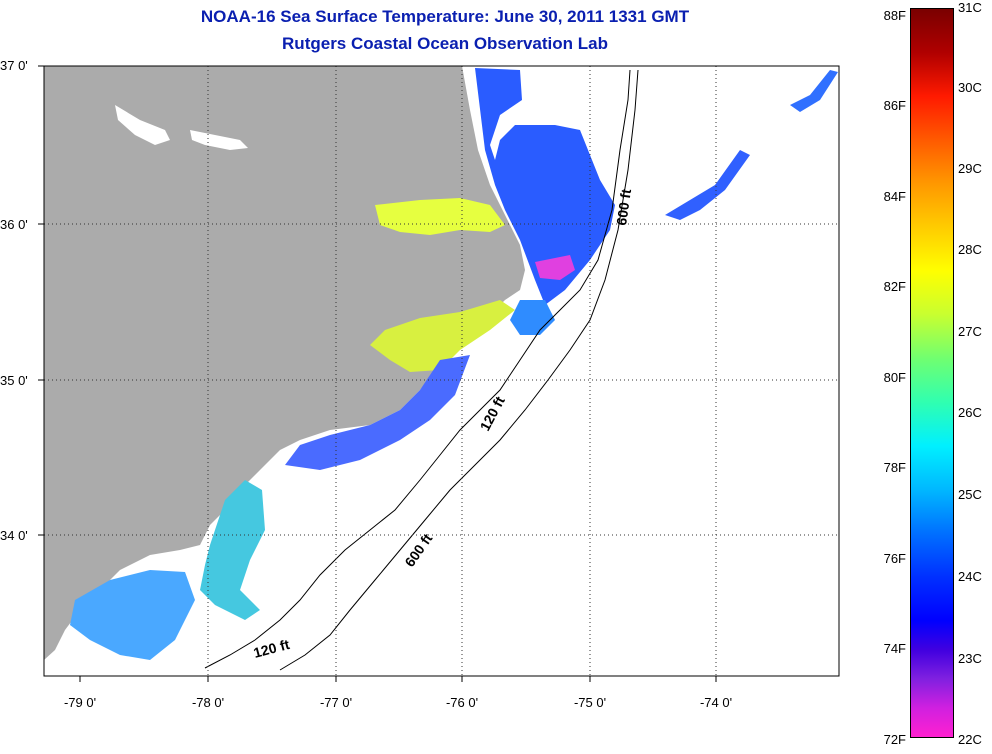  I want to click on sst-patch-northeast, so click(814, 91).